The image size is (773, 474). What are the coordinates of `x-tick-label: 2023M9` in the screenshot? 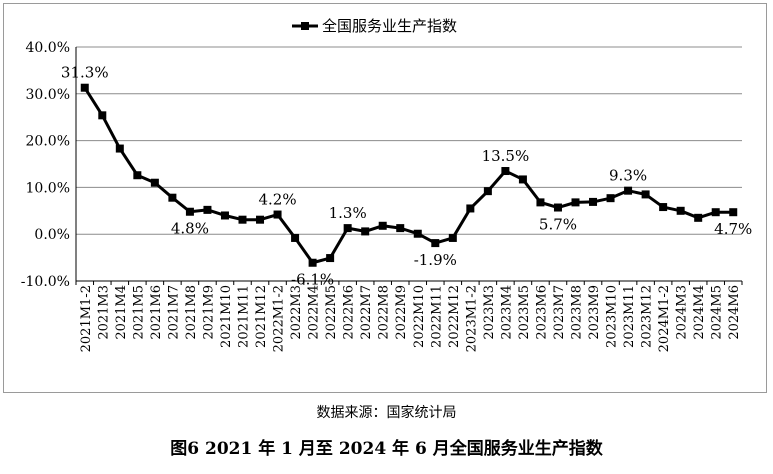 It's located at (594, 312).